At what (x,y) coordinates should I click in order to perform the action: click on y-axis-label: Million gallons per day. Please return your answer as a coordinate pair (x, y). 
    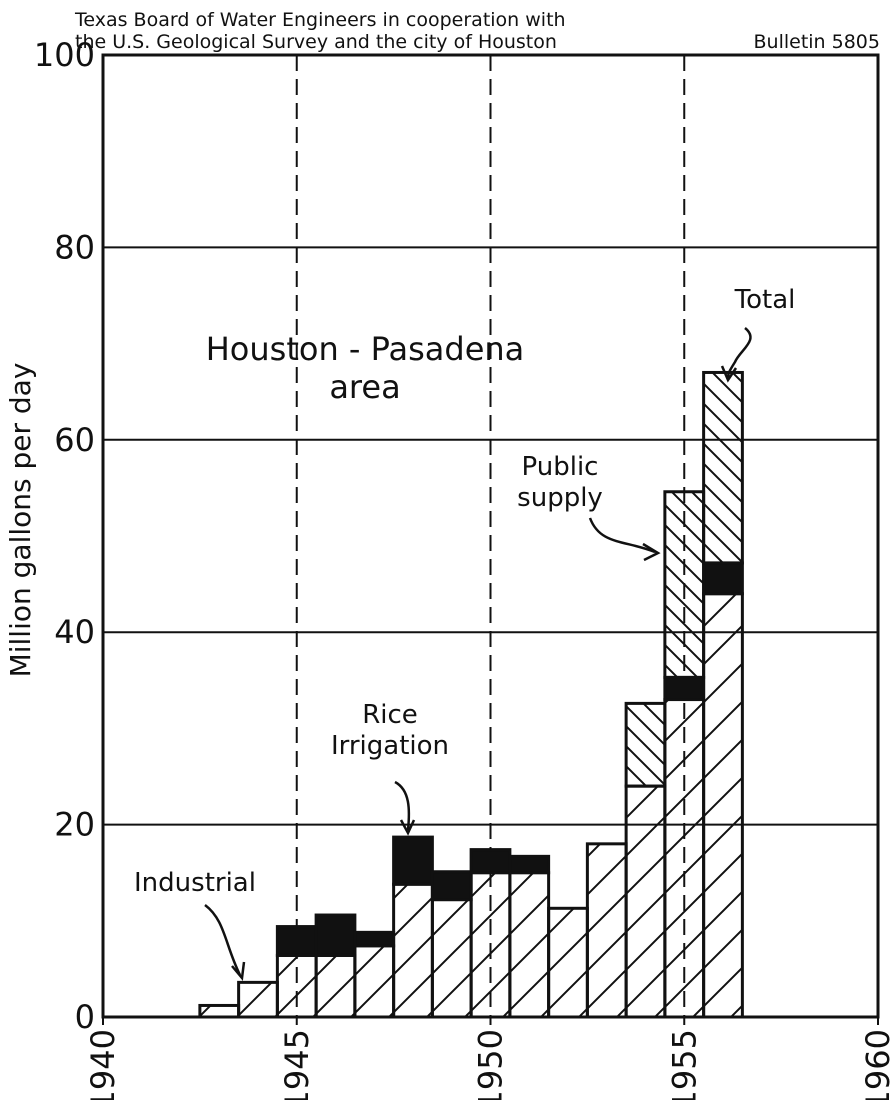
    Looking at the image, I should click on (20, 520).